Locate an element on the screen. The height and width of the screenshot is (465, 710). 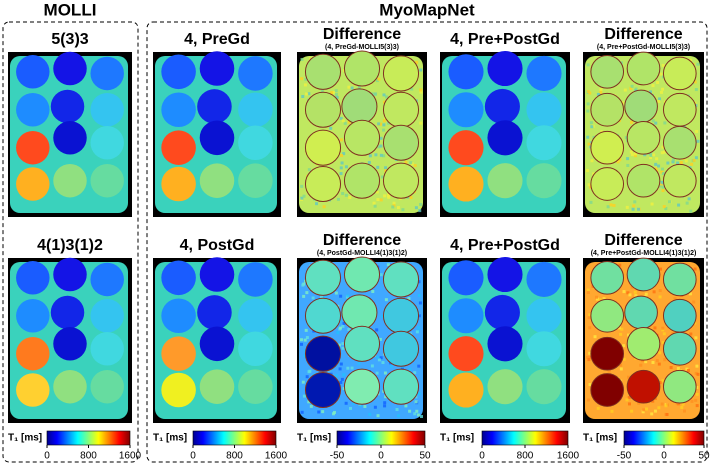
panel-title: 4, Pre+PostGd is located at coordinates (505, 245).